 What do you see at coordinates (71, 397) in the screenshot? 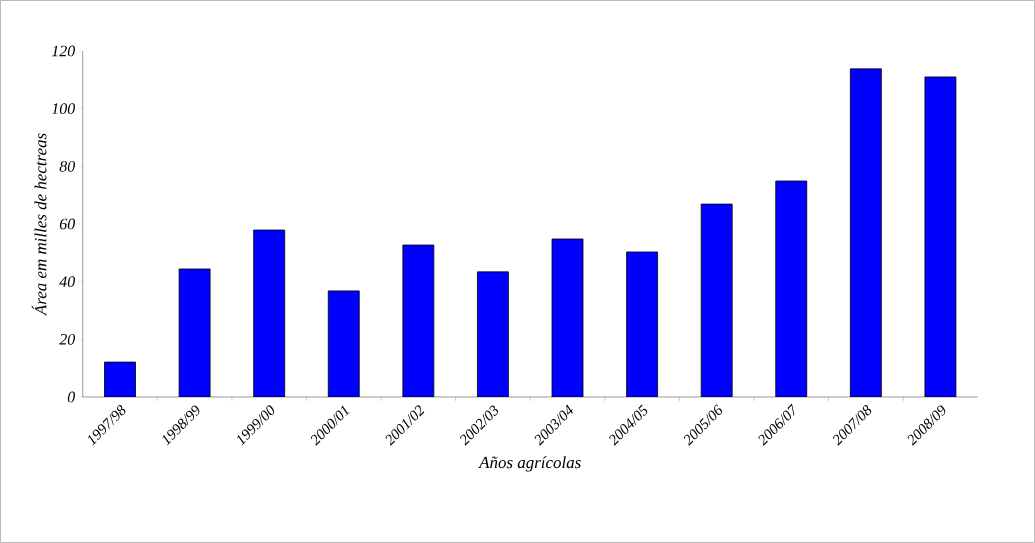
I see `y-tick-label: 0` at bounding box center [71, 397].